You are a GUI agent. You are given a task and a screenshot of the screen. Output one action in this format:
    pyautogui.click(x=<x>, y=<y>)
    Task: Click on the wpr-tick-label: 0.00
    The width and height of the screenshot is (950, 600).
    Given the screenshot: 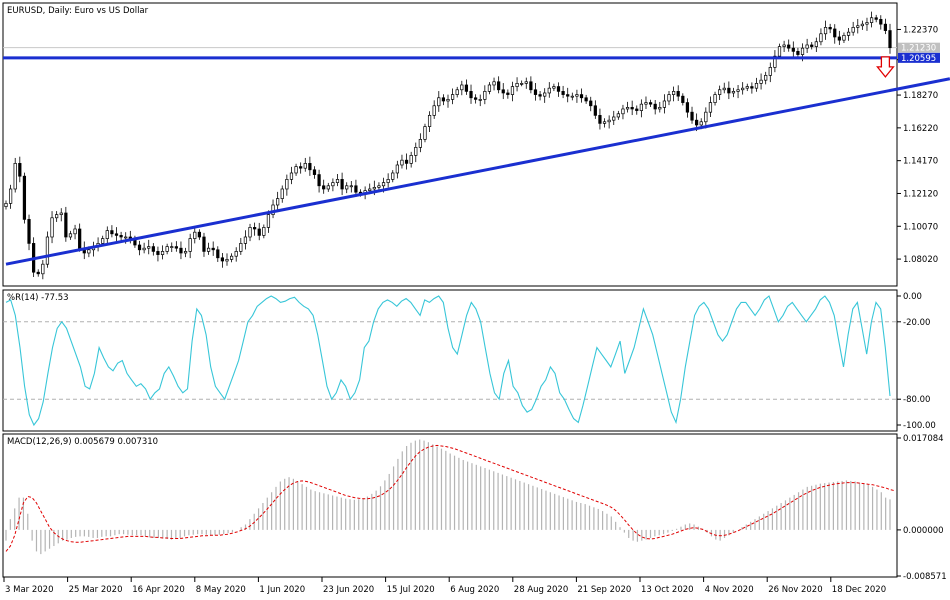 What is the action you would take?
    pyautogui.click(x=912, y=297)
    